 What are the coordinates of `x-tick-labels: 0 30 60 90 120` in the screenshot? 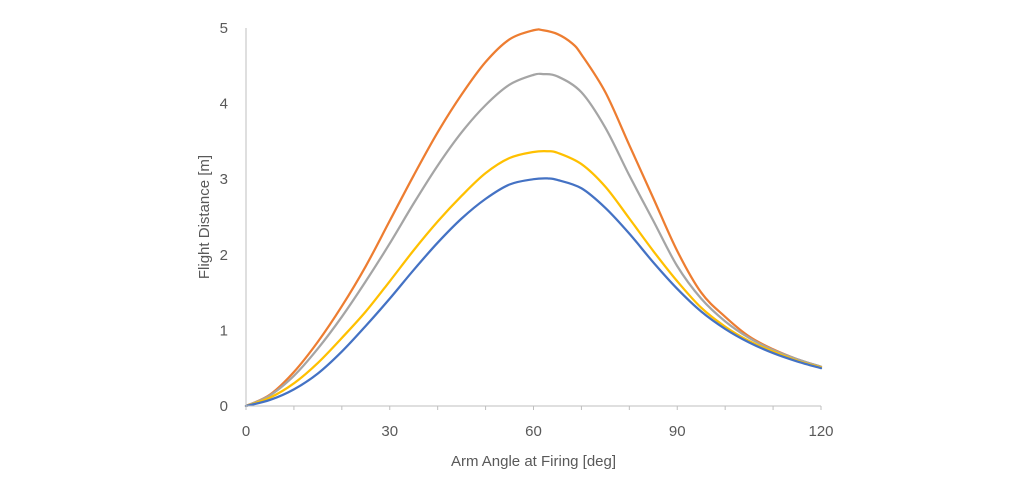 It's located at (538, 431).